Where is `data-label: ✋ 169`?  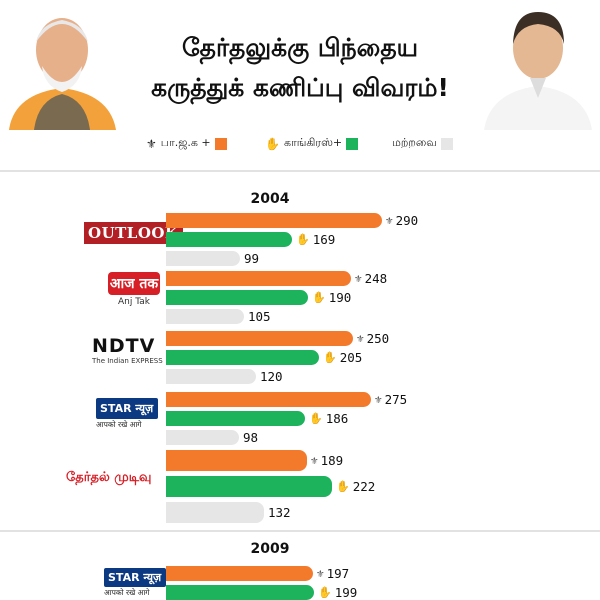 data-label: ✋ 169 is located at coordinates (315, 239).